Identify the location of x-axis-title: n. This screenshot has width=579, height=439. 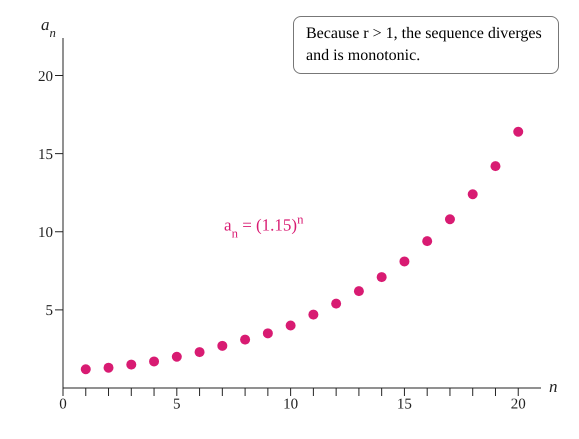
(553, 386).